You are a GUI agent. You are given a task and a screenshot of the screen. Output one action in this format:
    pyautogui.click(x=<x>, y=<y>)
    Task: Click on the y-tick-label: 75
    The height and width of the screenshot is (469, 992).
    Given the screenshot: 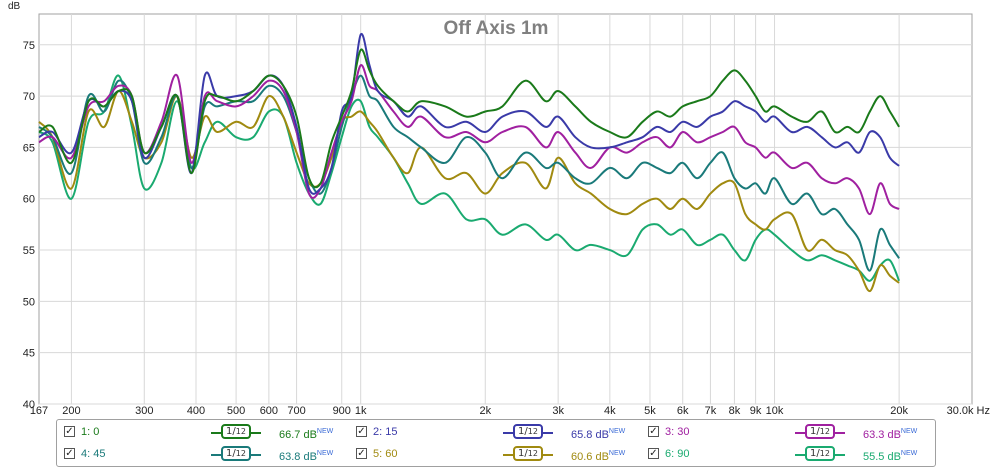 What is the action you would take?
    pyautogui.click(x=29, y=46)
    